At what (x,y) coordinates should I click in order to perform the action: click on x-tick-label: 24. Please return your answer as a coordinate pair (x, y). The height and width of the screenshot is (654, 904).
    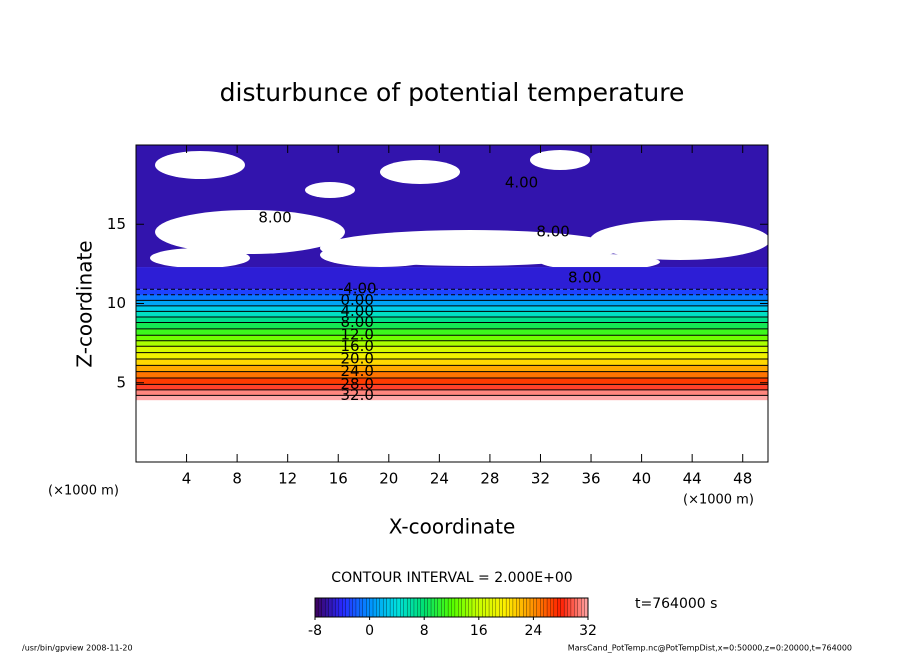
    Looking at the image, I should click on (439, 479).